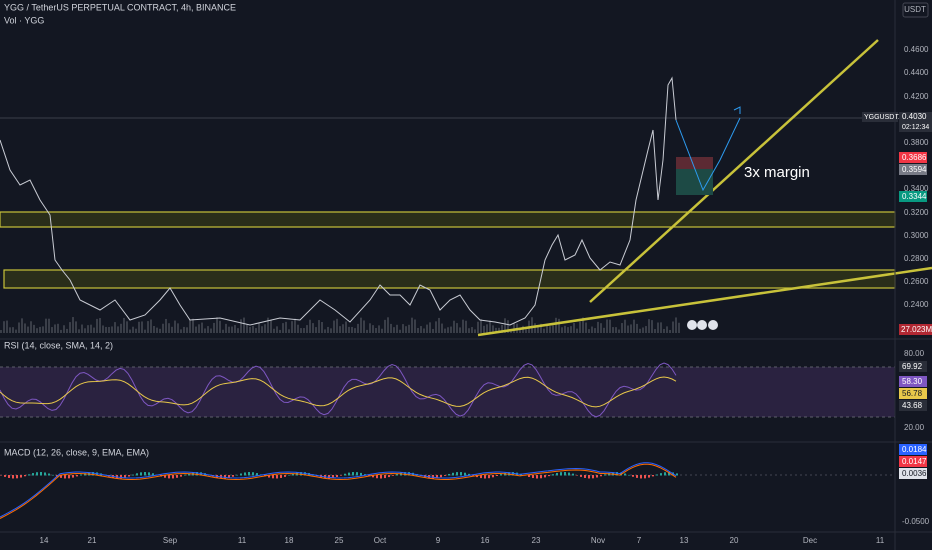  Describe the element at coordinates (913, 381) in the screenshot. I see `rsi-tag` at that location.